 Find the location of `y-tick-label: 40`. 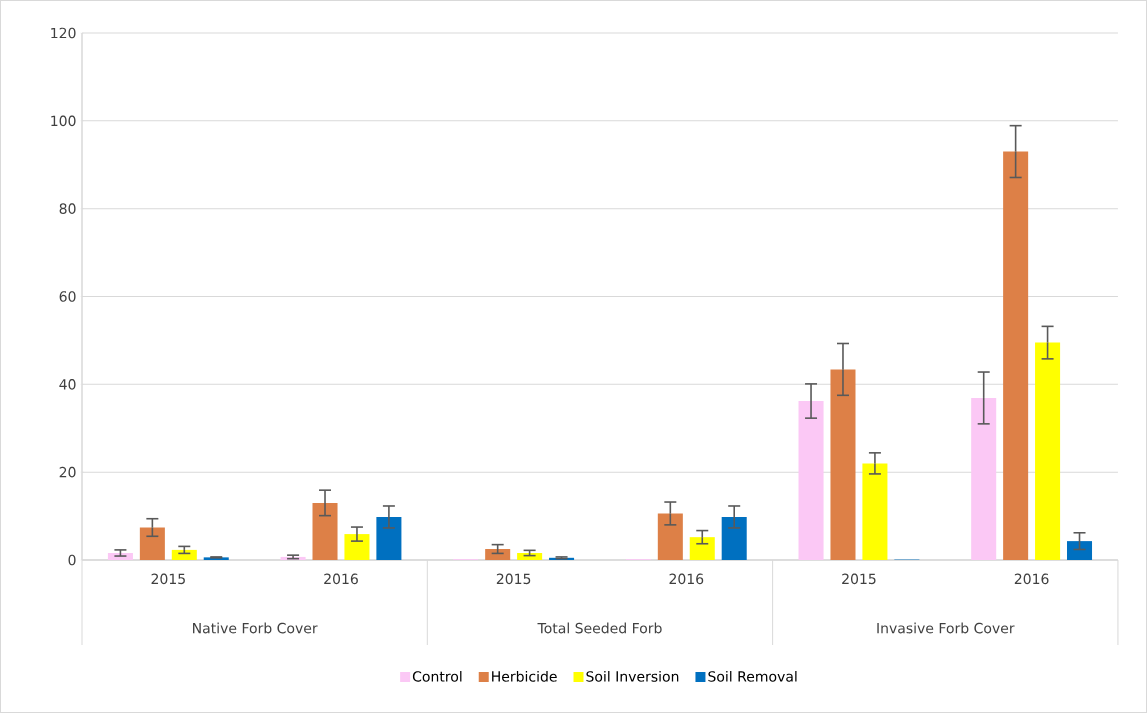

y-tick-label: 40 is located at coordinates (67, 384).